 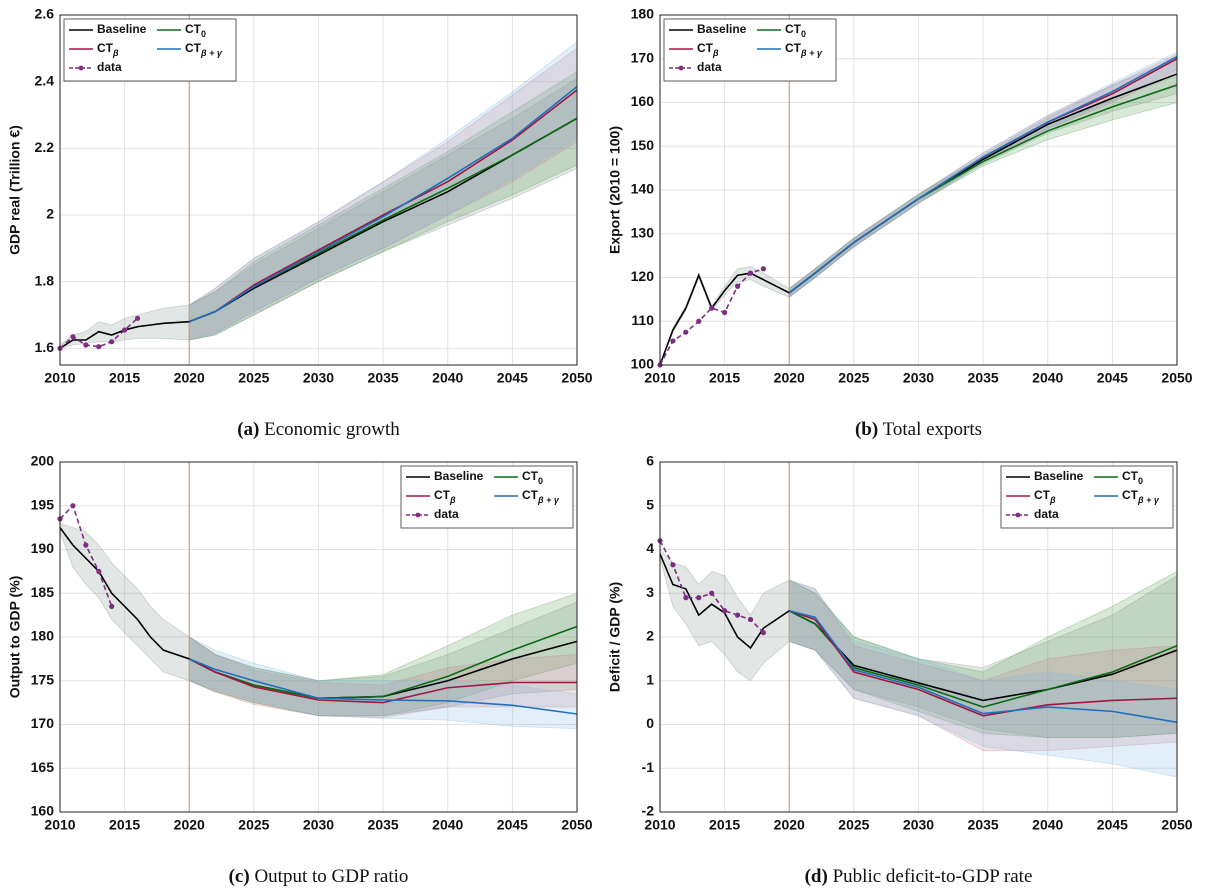 I want to click on legend-label: CTβ, so click(x=108, y=49).